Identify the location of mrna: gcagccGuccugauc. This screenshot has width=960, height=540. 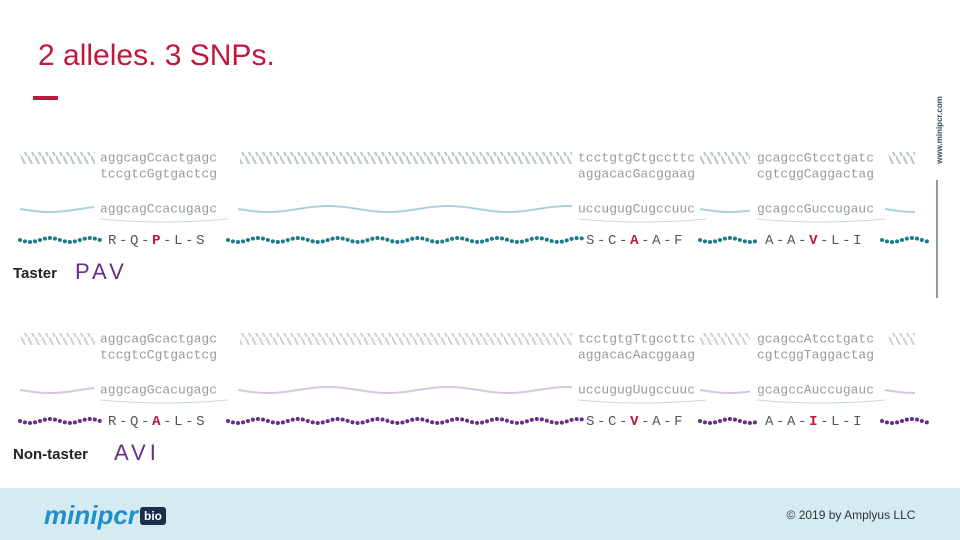
(815, 208).